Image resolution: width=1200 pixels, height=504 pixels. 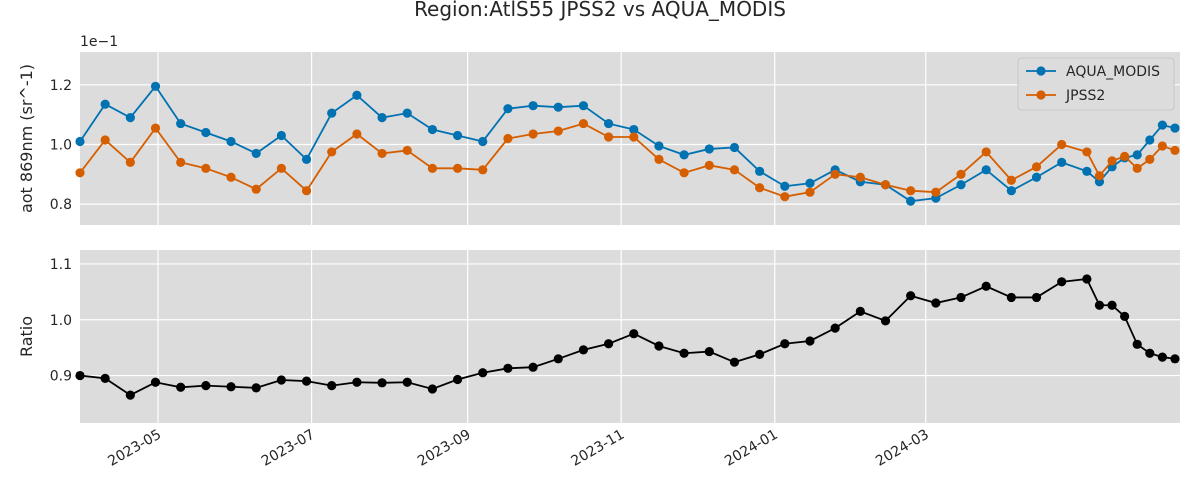 What do you see at coordinates (902, 448) in the screenshot?
I see `x-tick-label: 2024-03` at bounding box center [902, 448].